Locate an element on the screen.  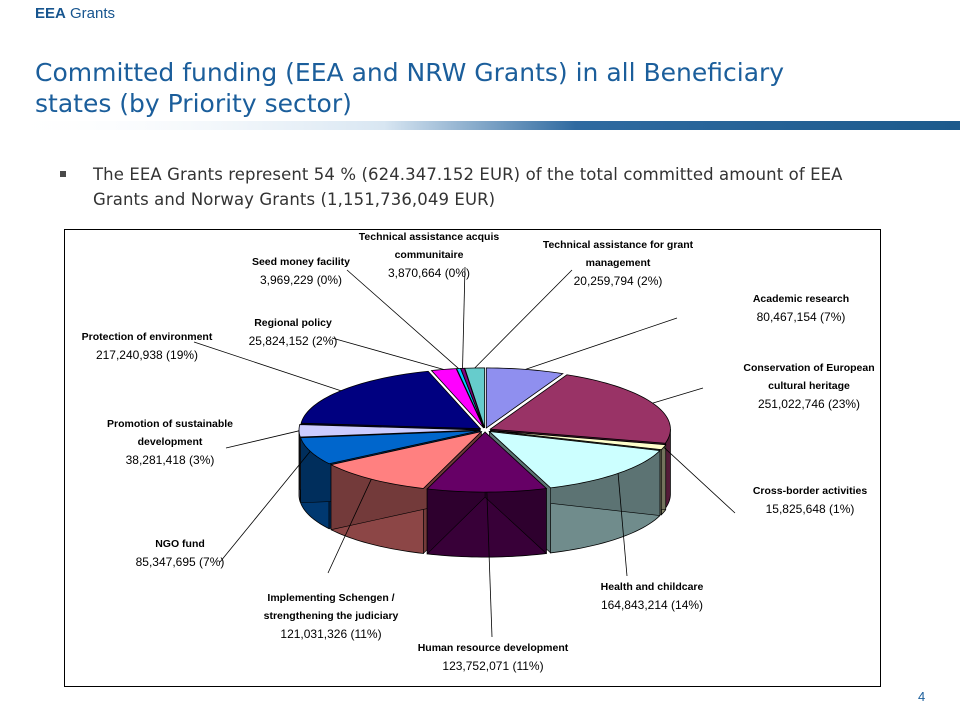
slice-label-name: communitaire is located at coordinates (429, 255).